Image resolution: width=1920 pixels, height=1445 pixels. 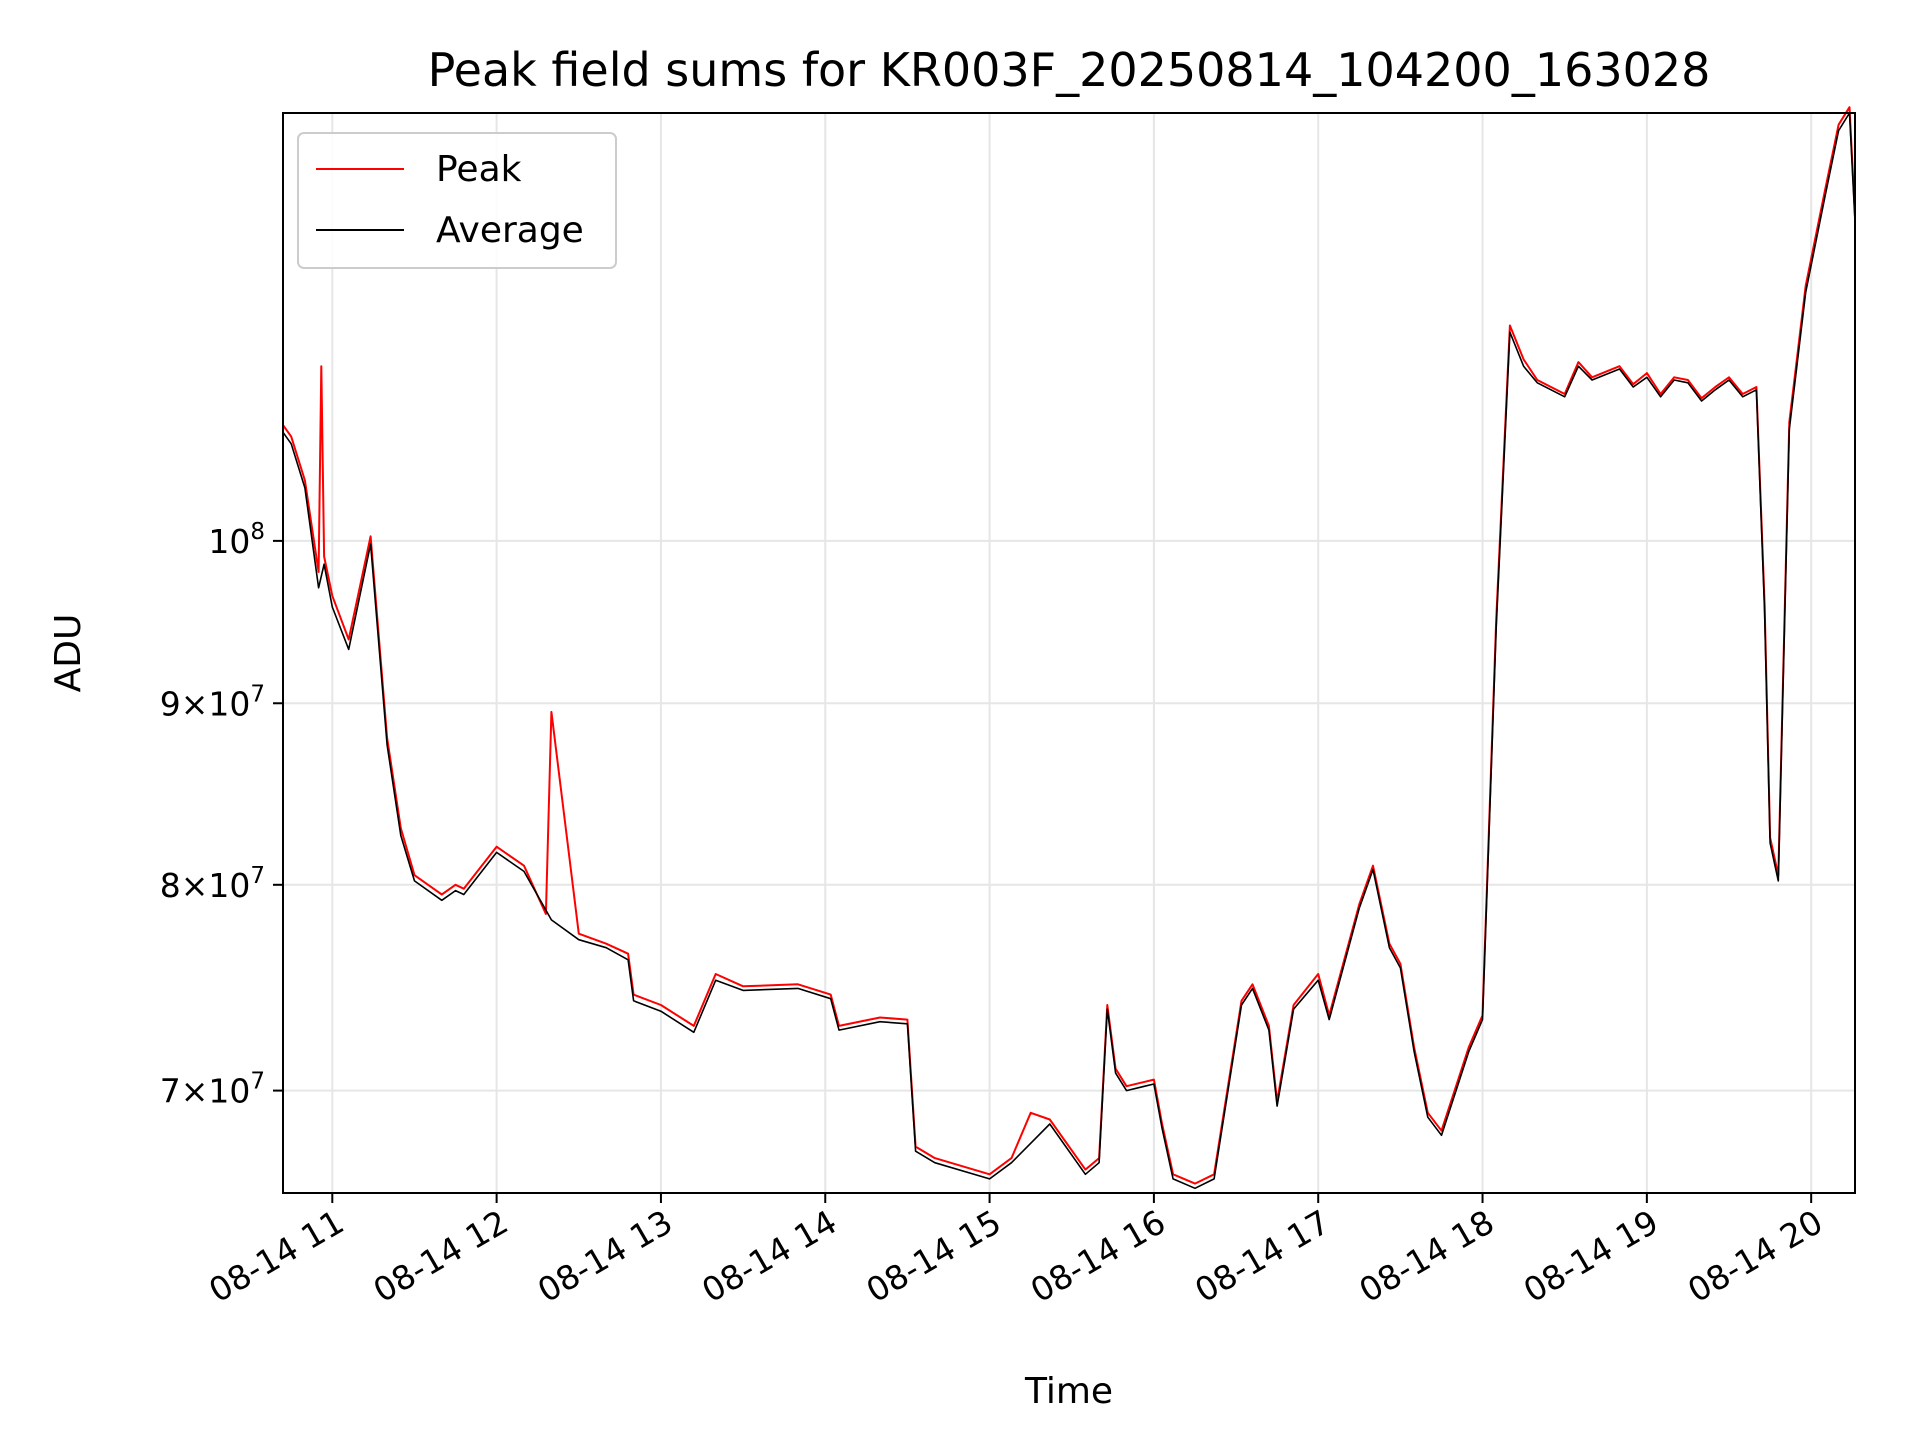 What do you see at coordinates (212, 702) in the screenshot?
I see `y-tick-label: 9×107` at bounding box center [212, 702].